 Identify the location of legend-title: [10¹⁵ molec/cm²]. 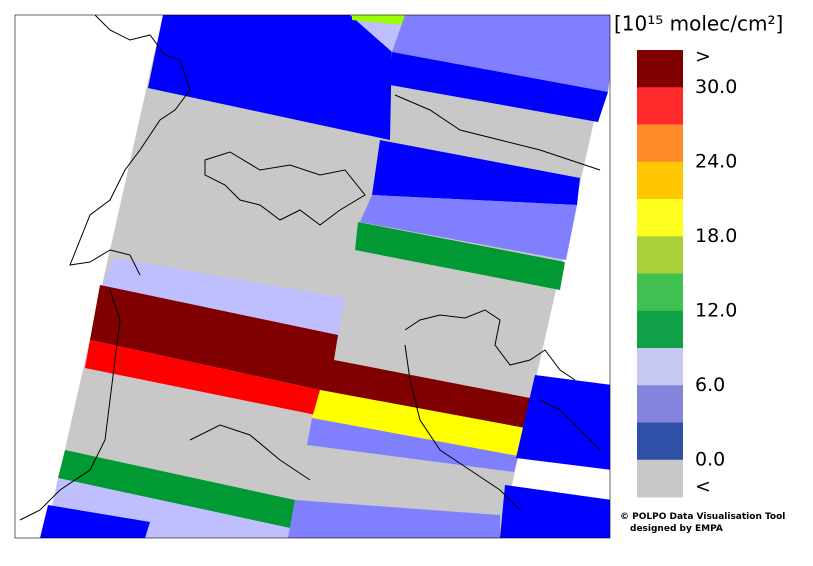
(698, 24).